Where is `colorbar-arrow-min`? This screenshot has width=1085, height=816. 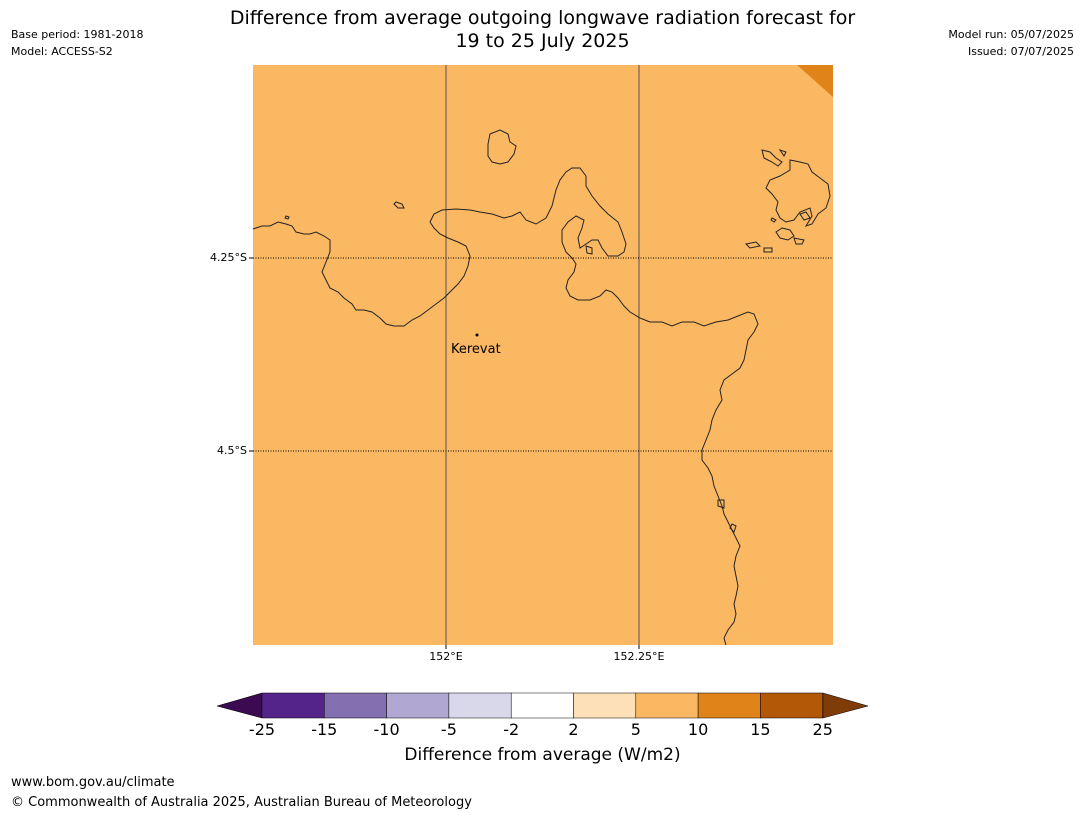
colorbar-arrow-min is located at coordinates (239, 705).